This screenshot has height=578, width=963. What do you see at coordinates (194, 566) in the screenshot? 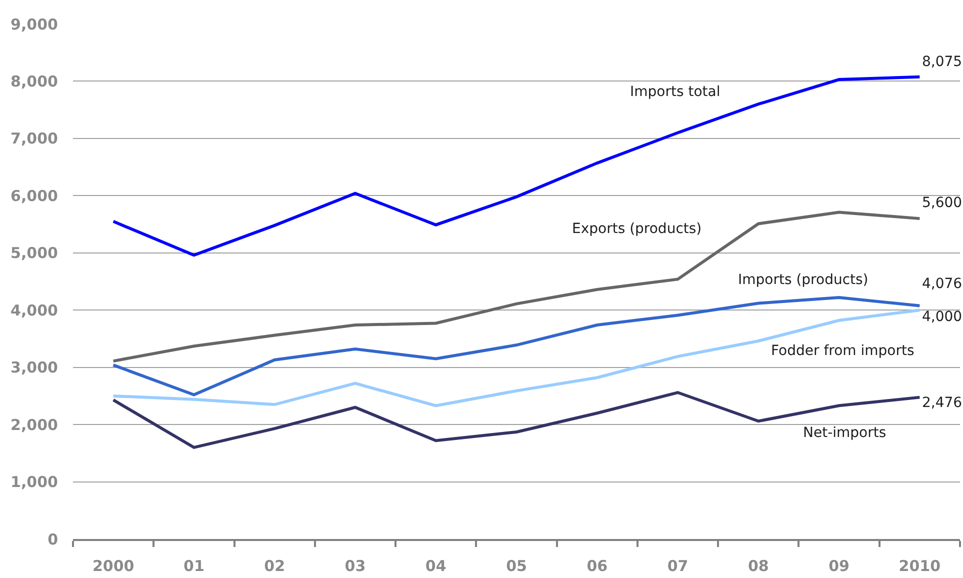
I see `x-tick-label: 01` at bounding box center [194, 566].